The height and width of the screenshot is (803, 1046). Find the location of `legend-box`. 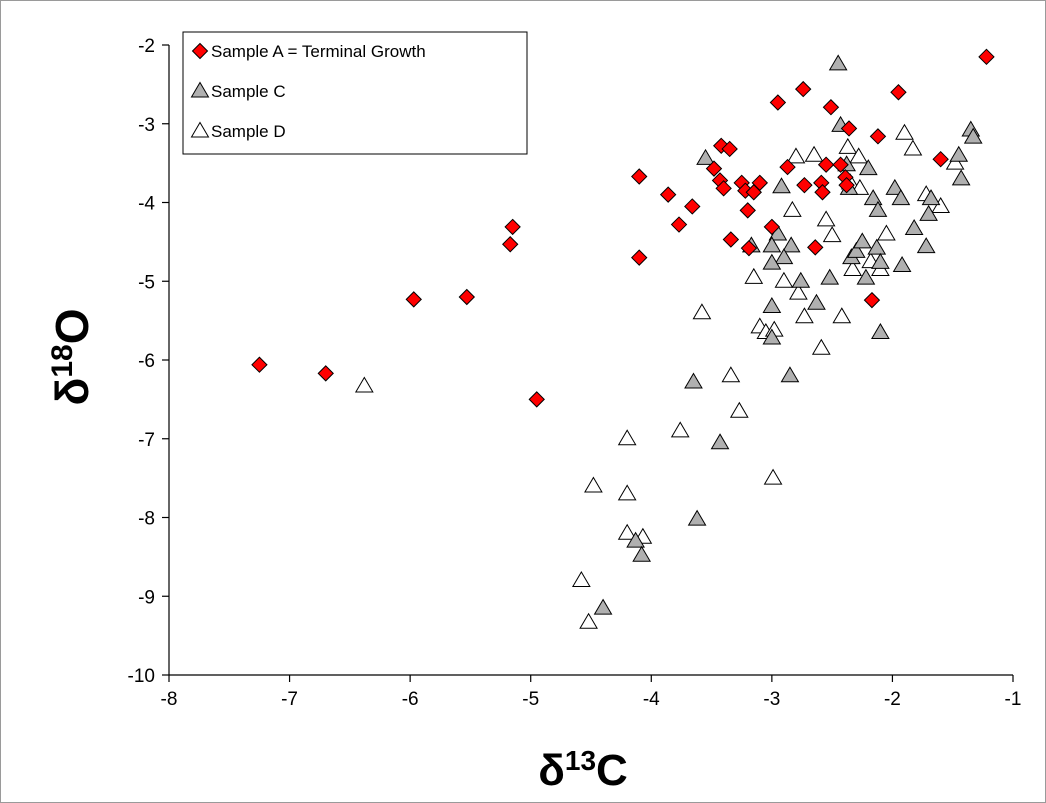

legend-box is located at coordinates (355, 93).